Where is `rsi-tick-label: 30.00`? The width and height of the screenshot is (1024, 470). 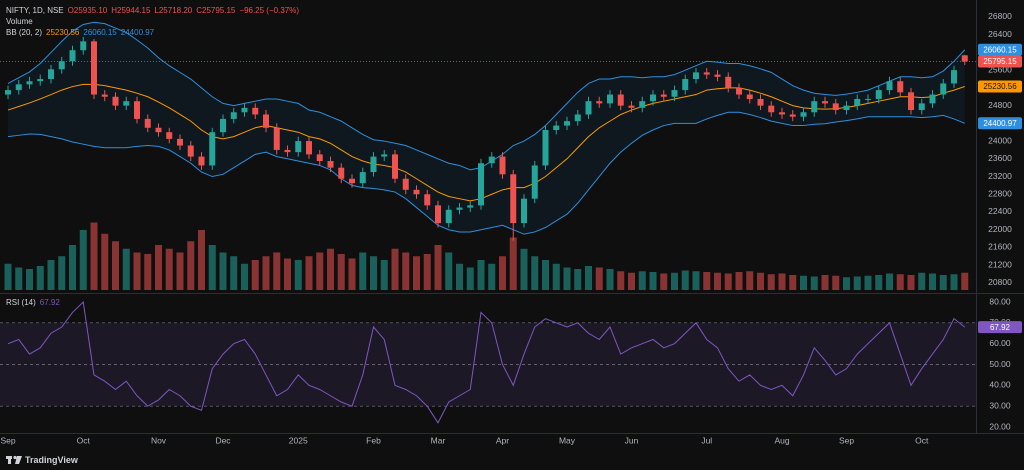 rsi-tick-label: 30.00 is located at coordinates (1000, 405).